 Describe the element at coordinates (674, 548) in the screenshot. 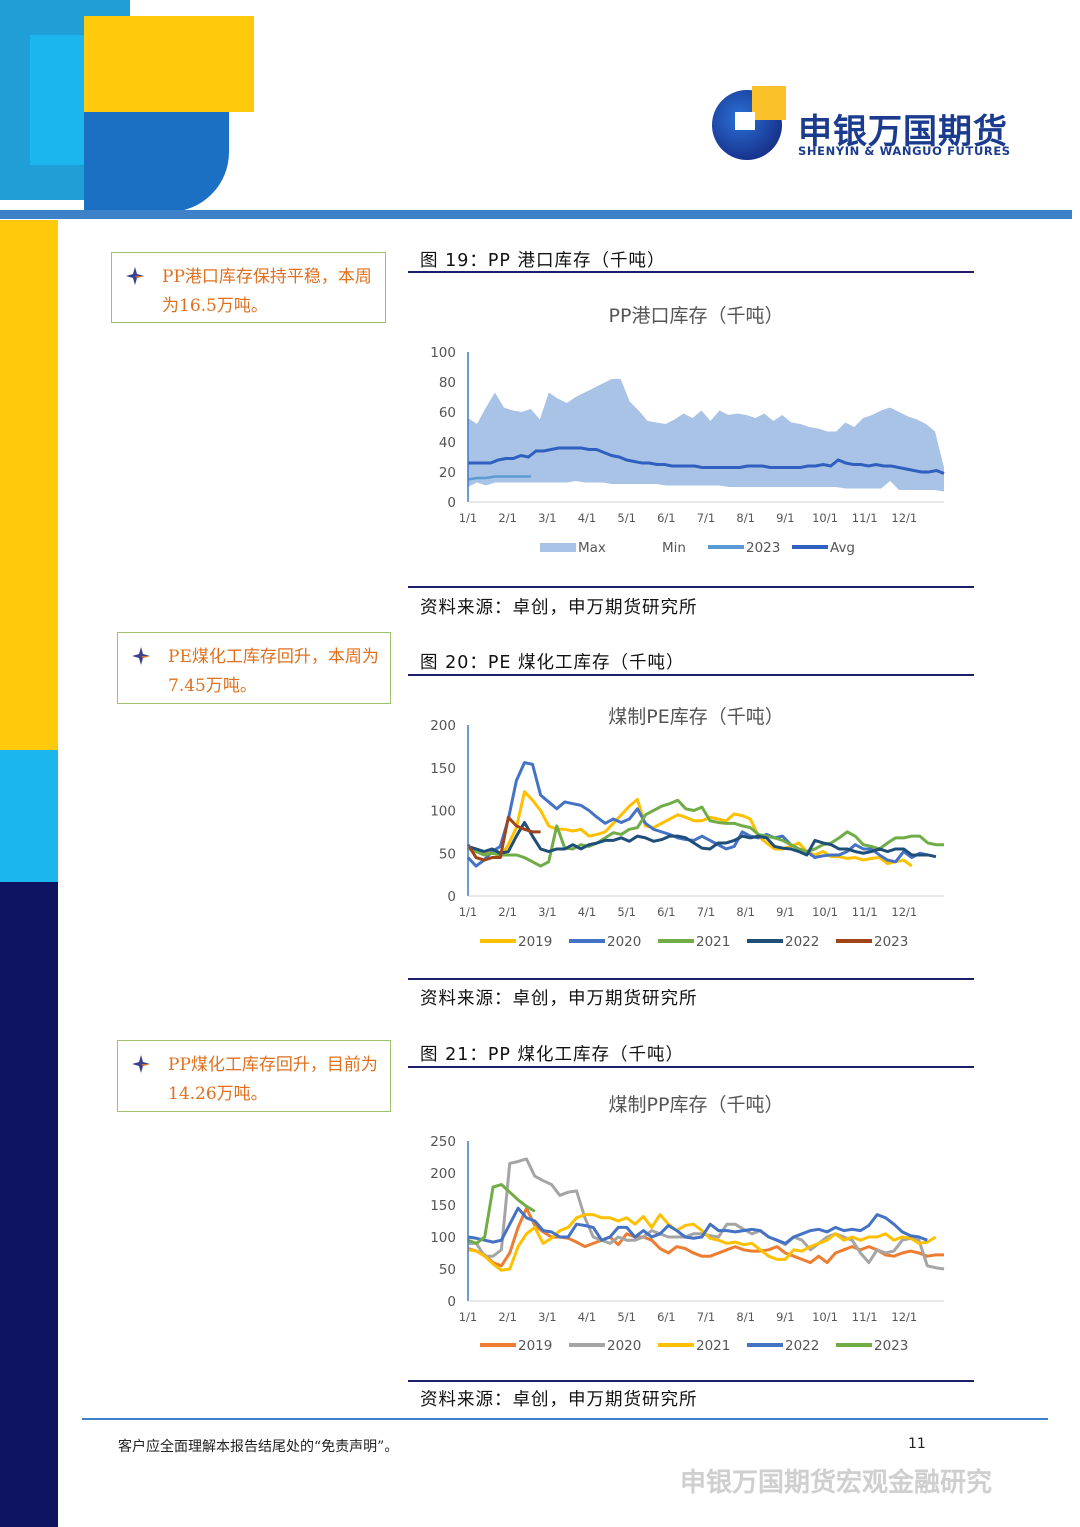

I see `legend-label: Min` at that location.